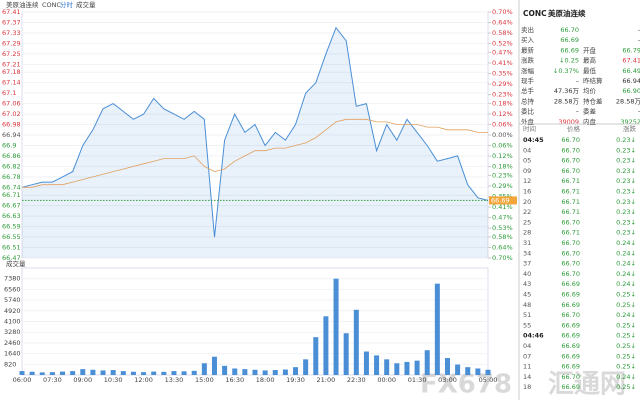 This screenshot has height=400, width=640. Describe the element at coordinates (12, 279) in the screenshot. I see `volume-tick-label: 7380` at that location.